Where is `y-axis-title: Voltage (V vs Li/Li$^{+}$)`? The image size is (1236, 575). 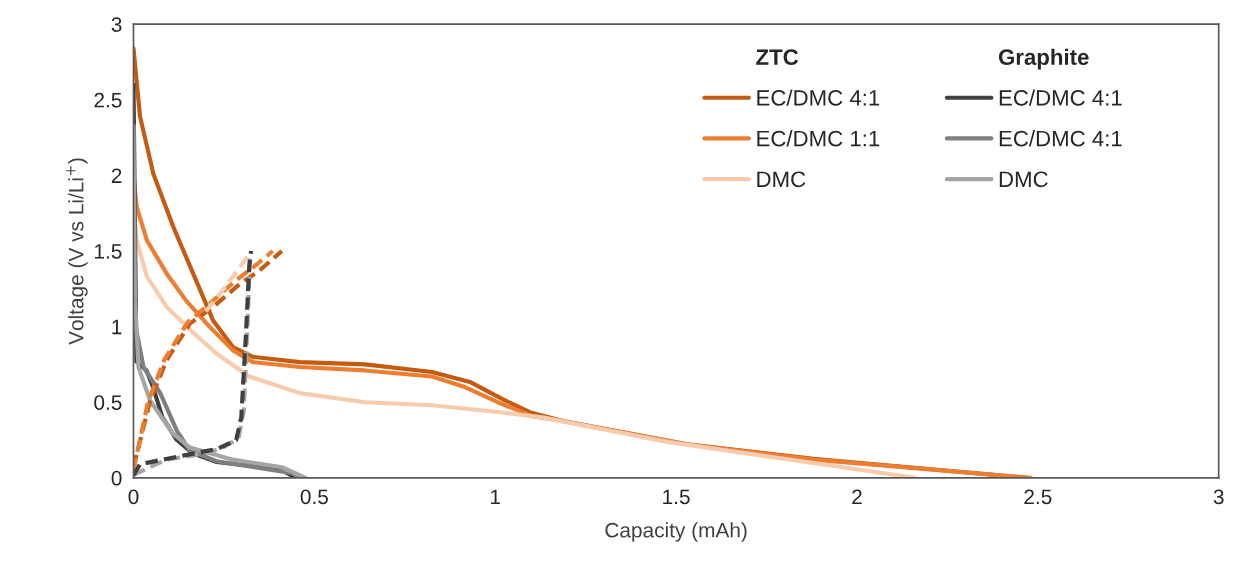 y-axis-title: Voltage (V vs Li/Li$^{+}$) is located at coordinates (77, 251).